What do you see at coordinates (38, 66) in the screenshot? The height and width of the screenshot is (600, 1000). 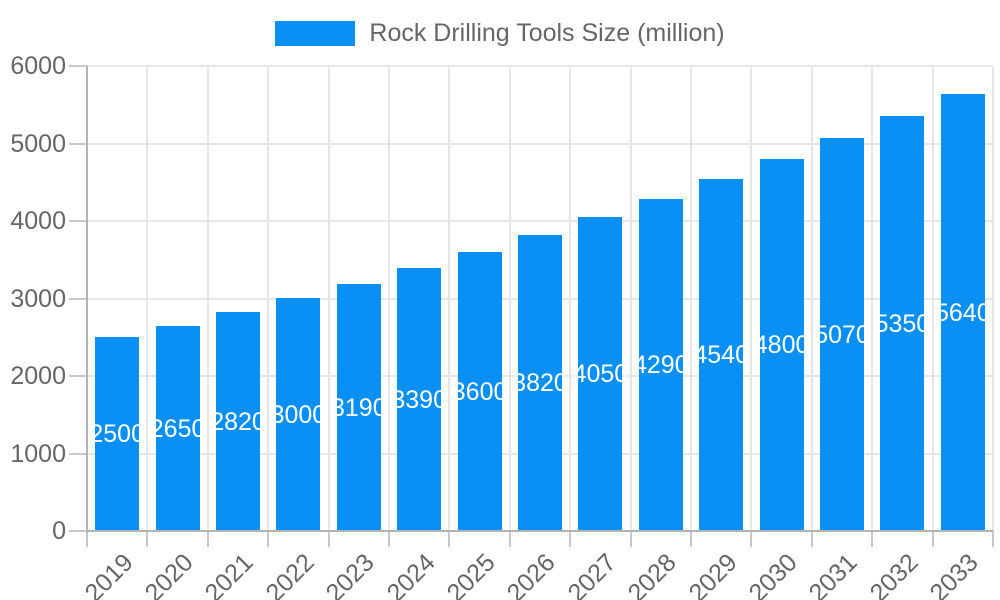 I see `y-tick-label: 6000` at bounding box center [38, 66].